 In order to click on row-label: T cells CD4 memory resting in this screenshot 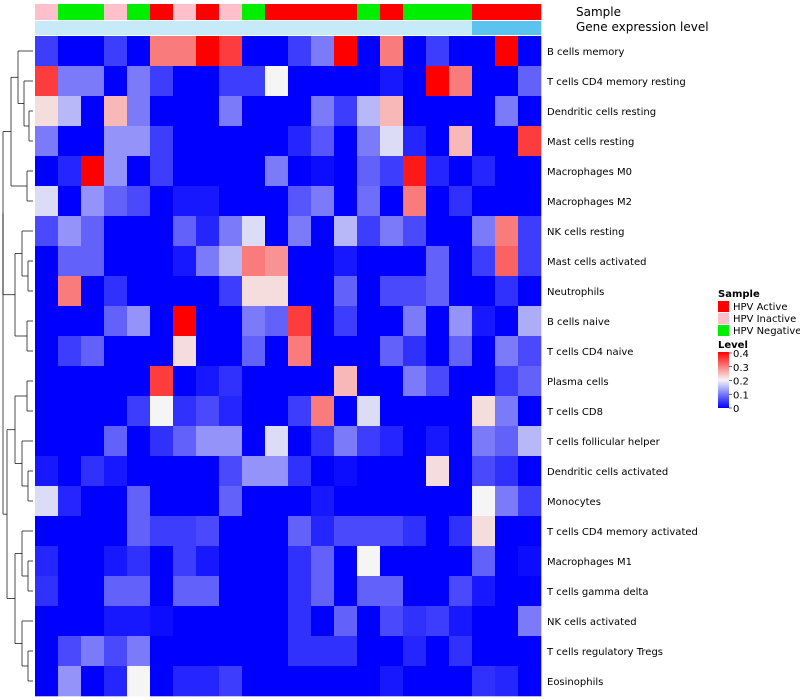, I will do `click(616, 82)`.